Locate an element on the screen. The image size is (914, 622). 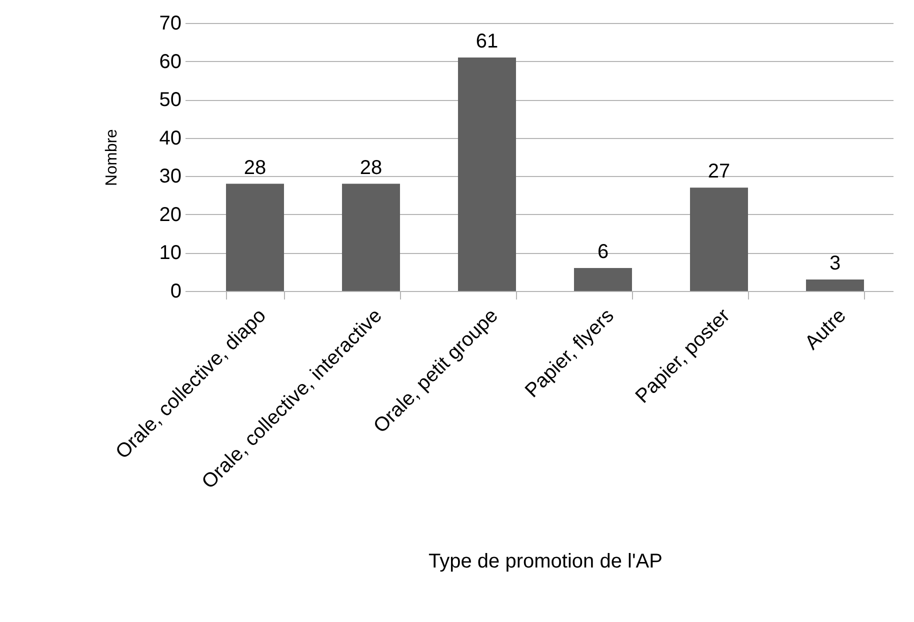
y-tick-label: 10 is located at coordinates (170, 253).